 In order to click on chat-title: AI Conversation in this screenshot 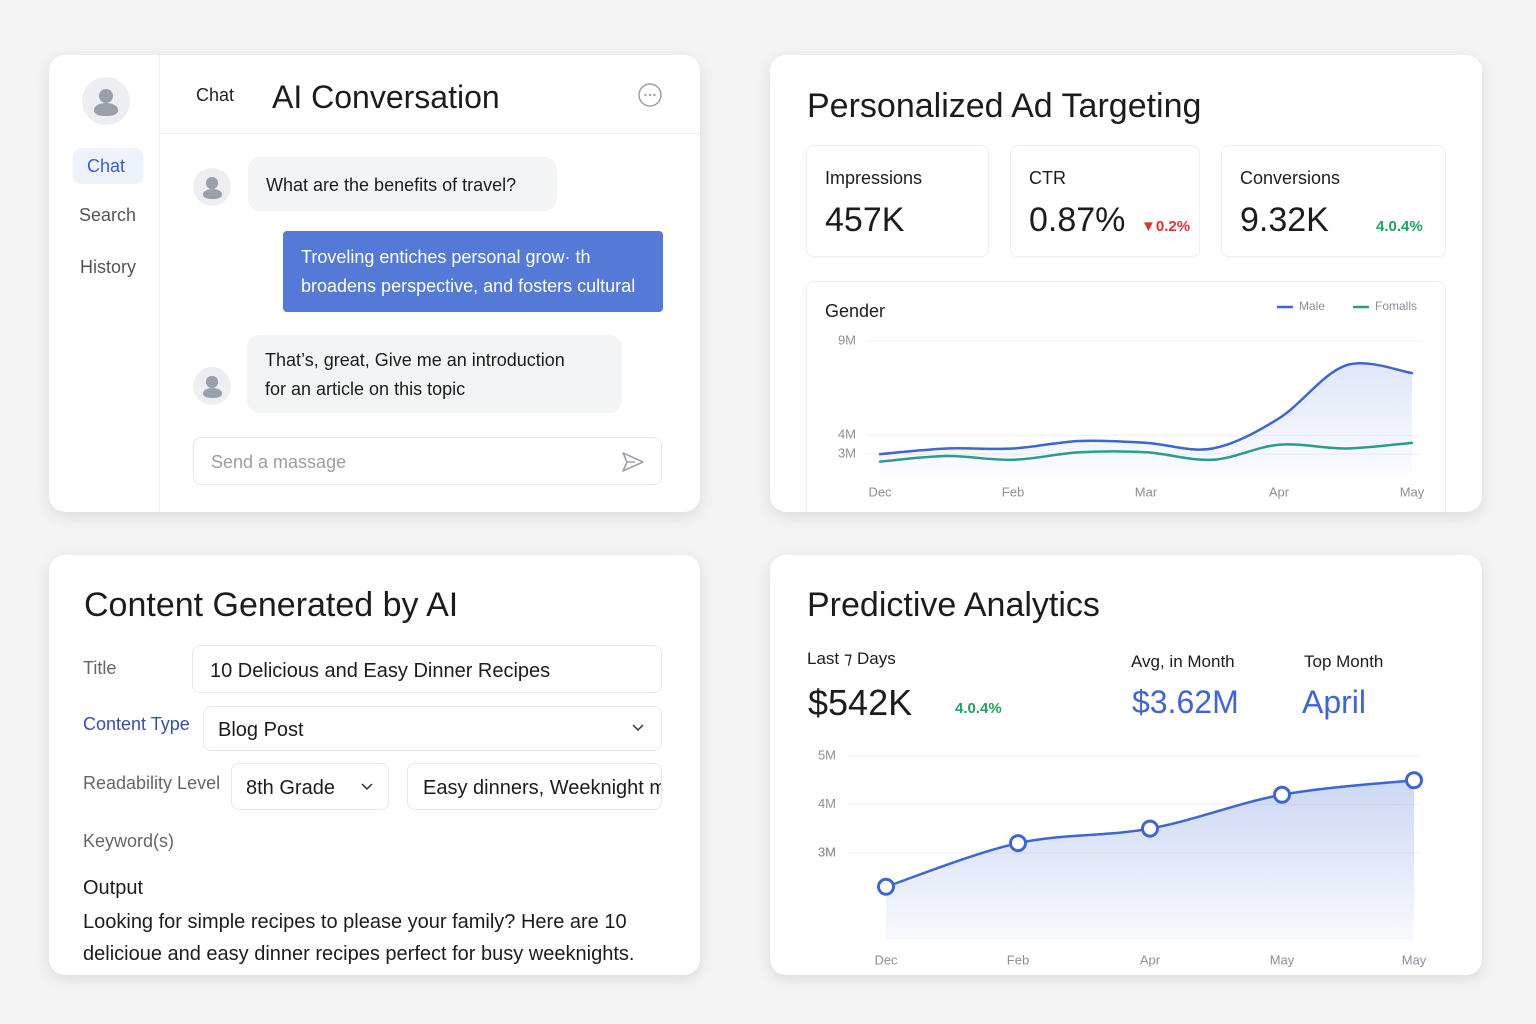, I will do `click(386, 97)`.